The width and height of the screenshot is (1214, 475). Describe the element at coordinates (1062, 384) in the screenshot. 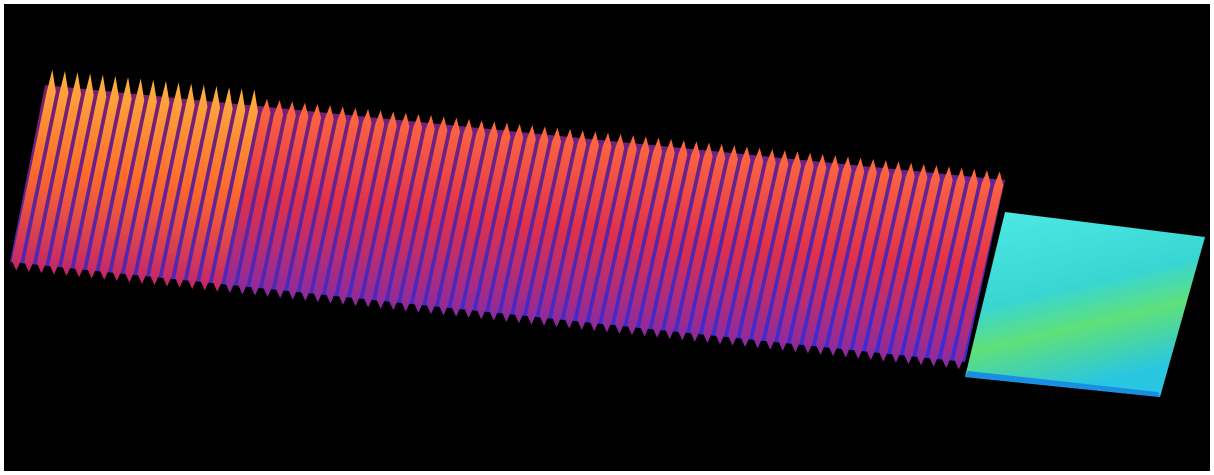

I see `flat-region-edge` at that location.